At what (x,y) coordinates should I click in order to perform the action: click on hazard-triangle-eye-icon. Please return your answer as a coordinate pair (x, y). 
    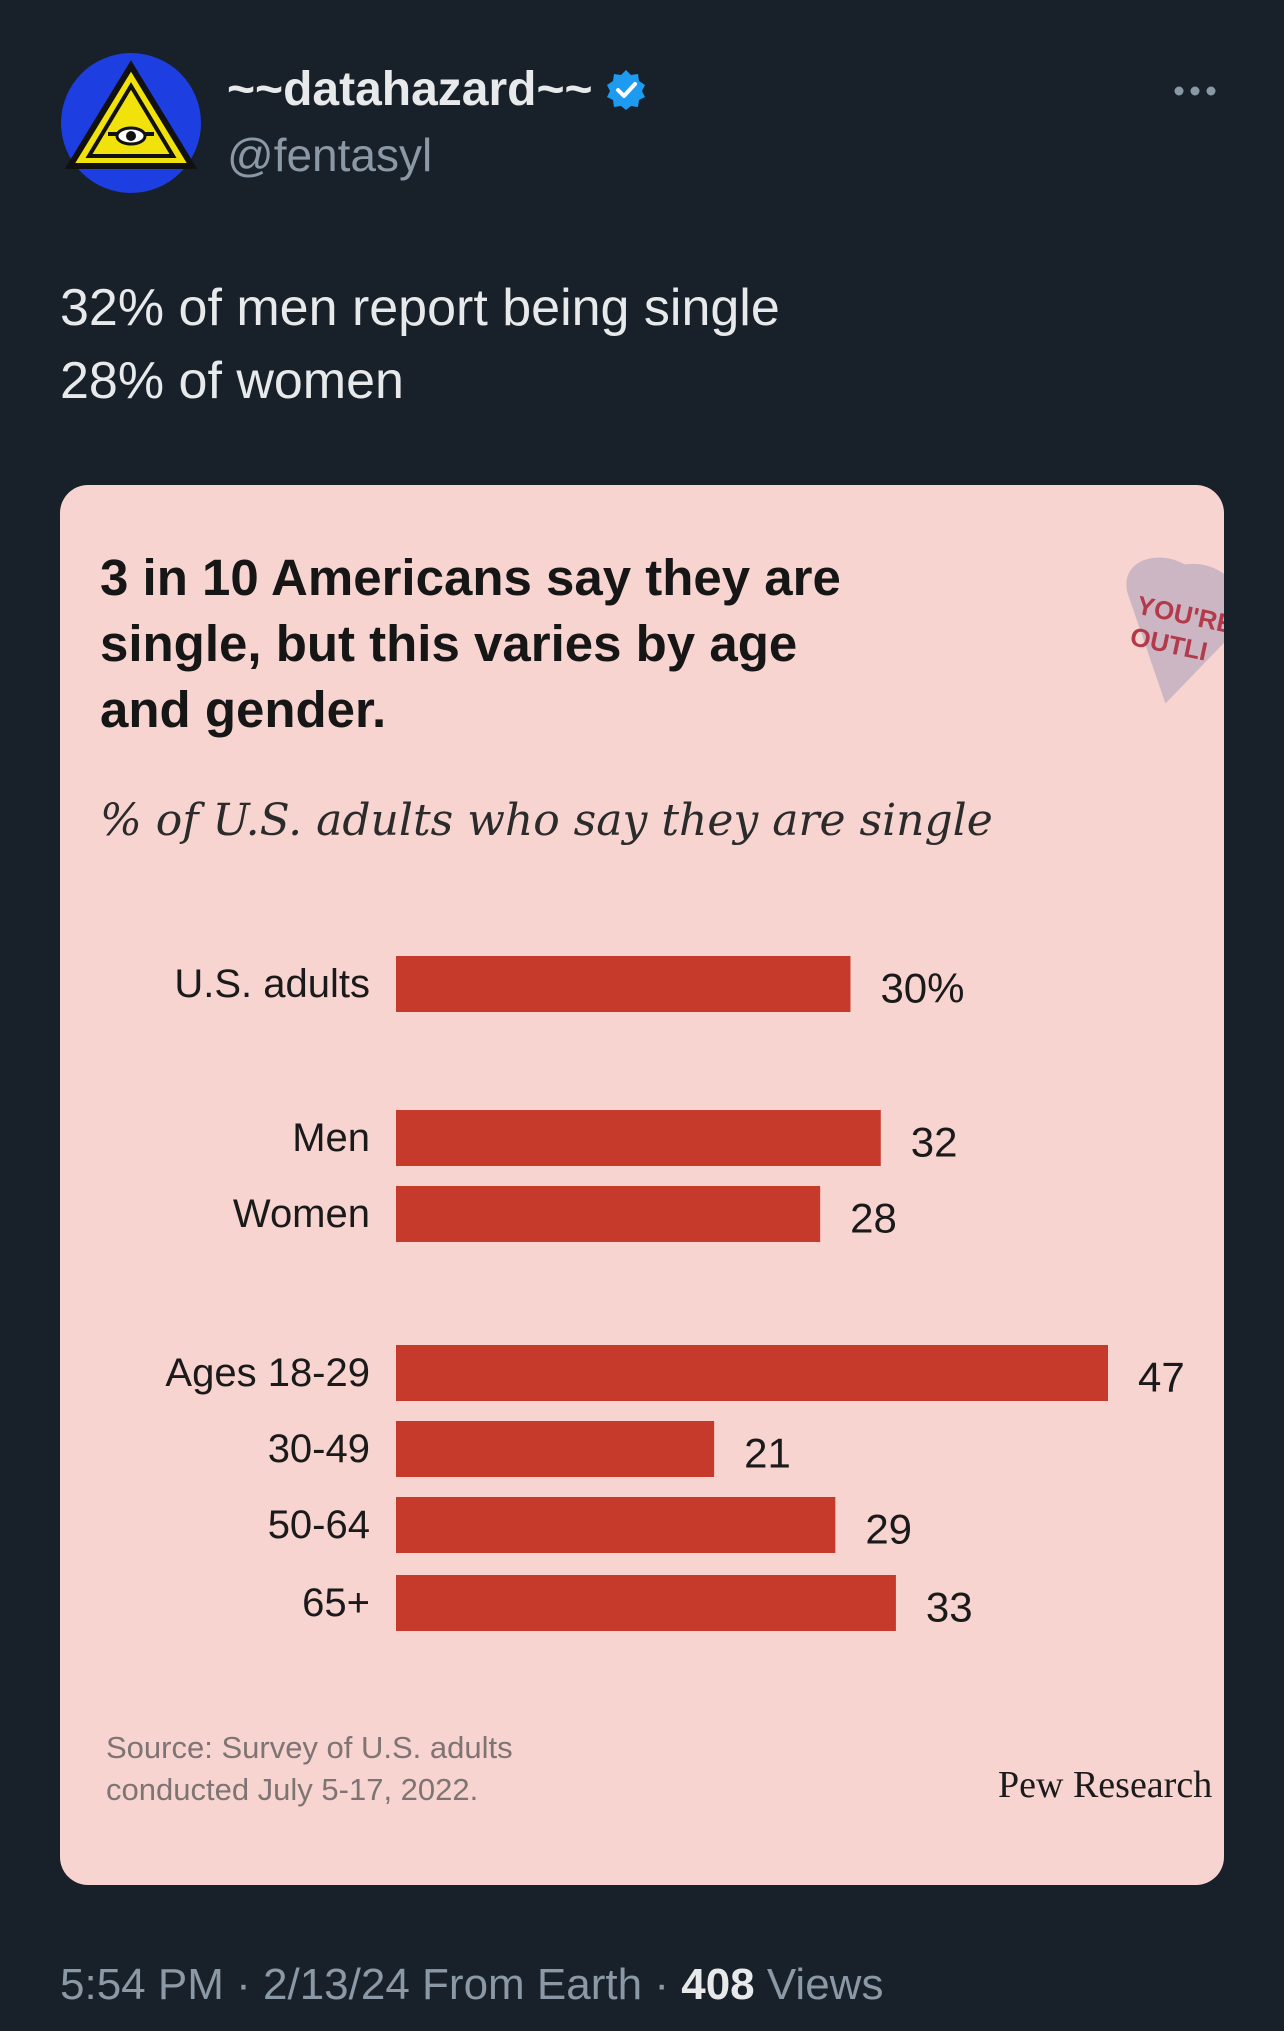
    Looking at the image, I should click on (131, 123).